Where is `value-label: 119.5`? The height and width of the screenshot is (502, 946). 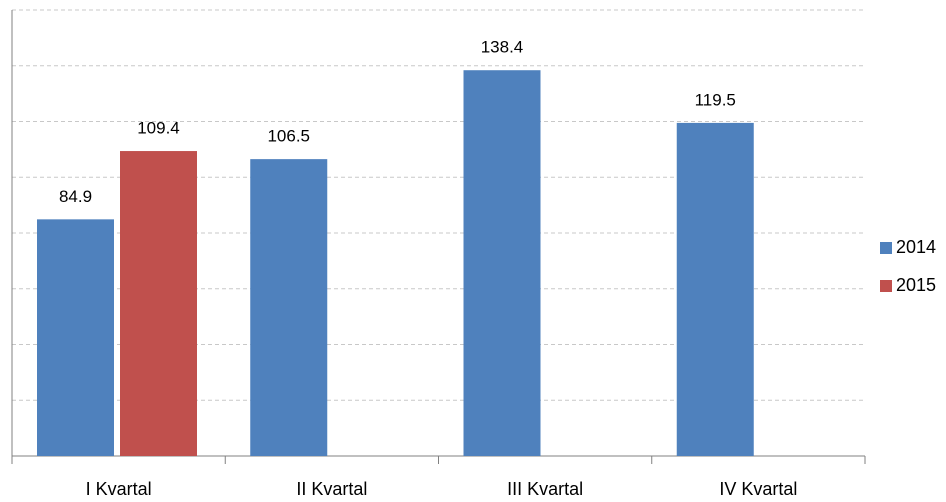
value-label: 119.5 is located at coordinates (715, 99).